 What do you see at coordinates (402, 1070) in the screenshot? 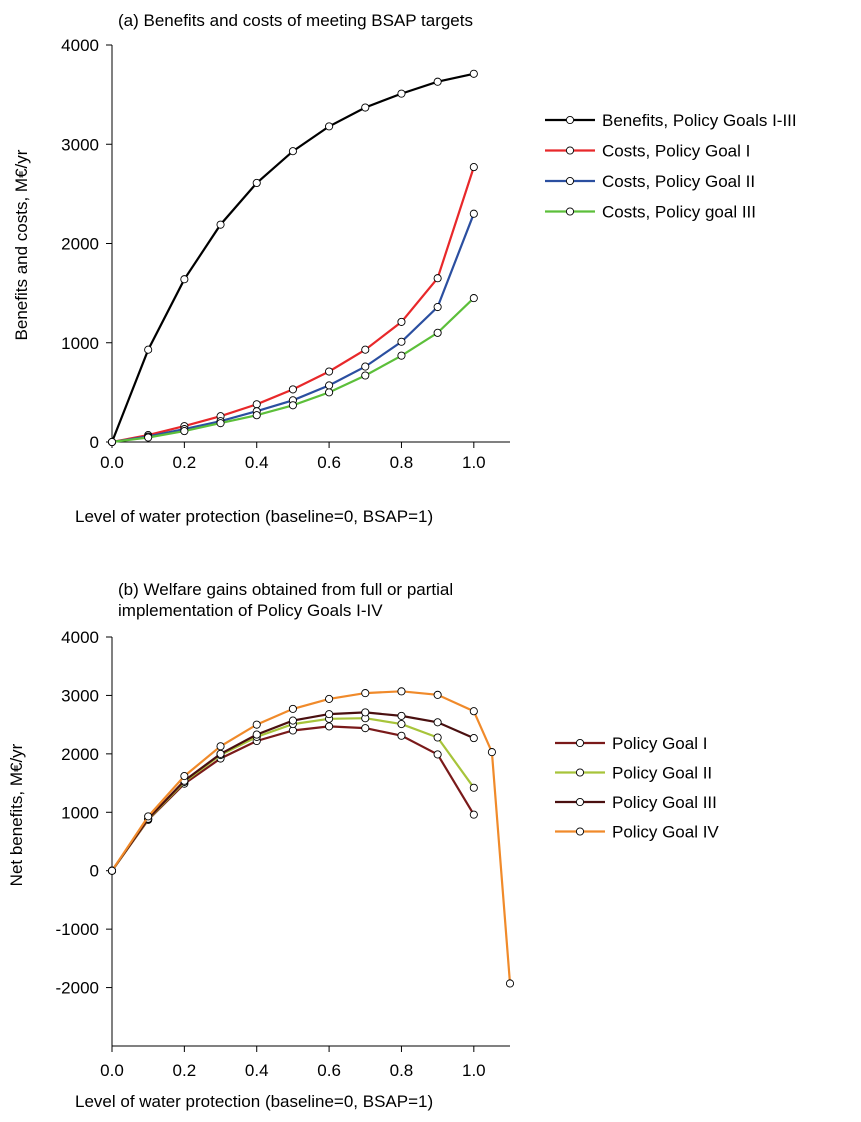
I see `panel-b-x-tick-label: 0.8` at bounding box center [402, 1070].